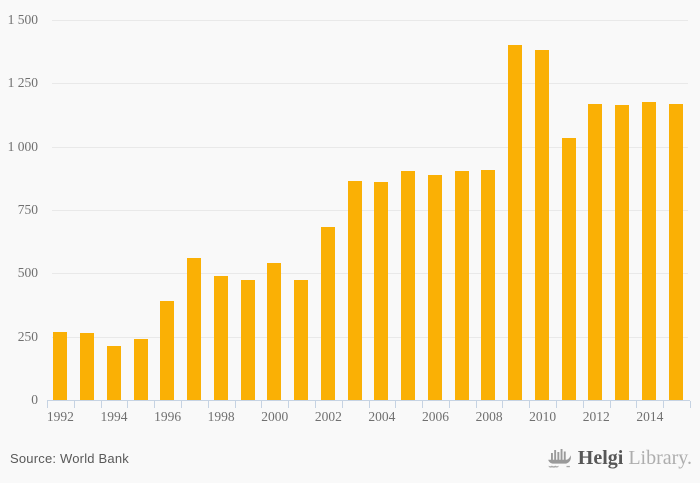 This screenshot has height=483, width=700. I want to click on bar-cell-2010, so click(542, 210).